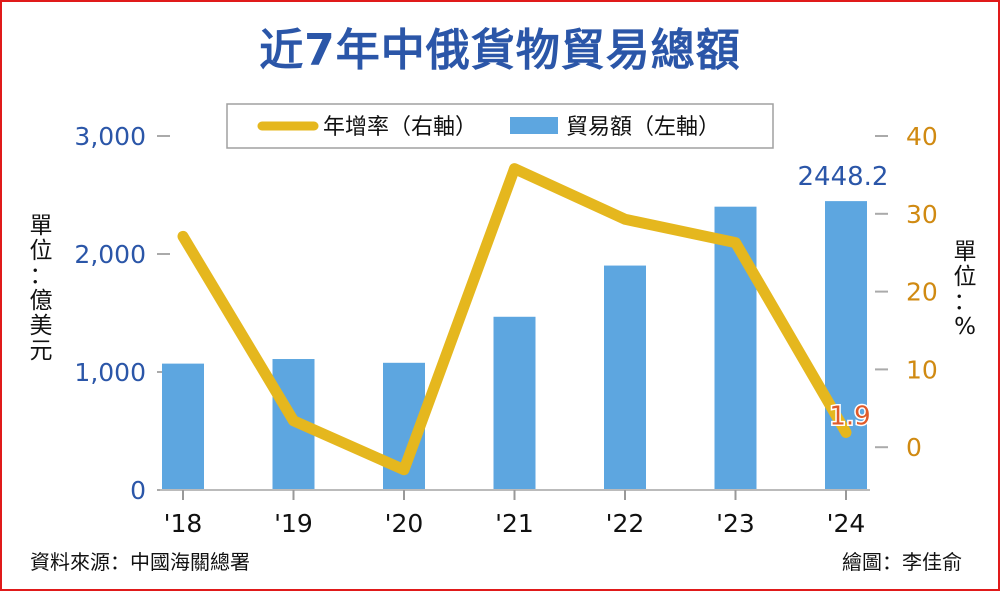 Image resolution: width=1000 pixels, height=591 pixels. What do you see at coordinates (534, 125) in the screenshot?
I see `legend-bar-swatch` at bounding box center [534, 125].